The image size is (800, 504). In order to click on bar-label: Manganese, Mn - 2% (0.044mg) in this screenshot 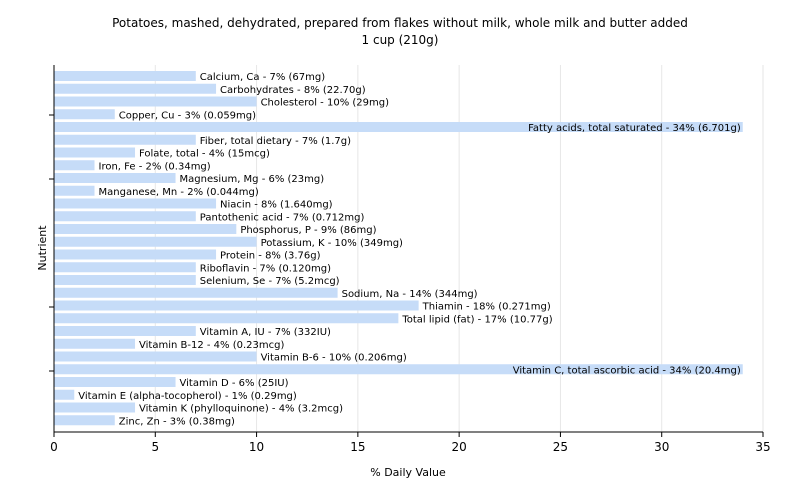, I will do `click(179, 192)`.